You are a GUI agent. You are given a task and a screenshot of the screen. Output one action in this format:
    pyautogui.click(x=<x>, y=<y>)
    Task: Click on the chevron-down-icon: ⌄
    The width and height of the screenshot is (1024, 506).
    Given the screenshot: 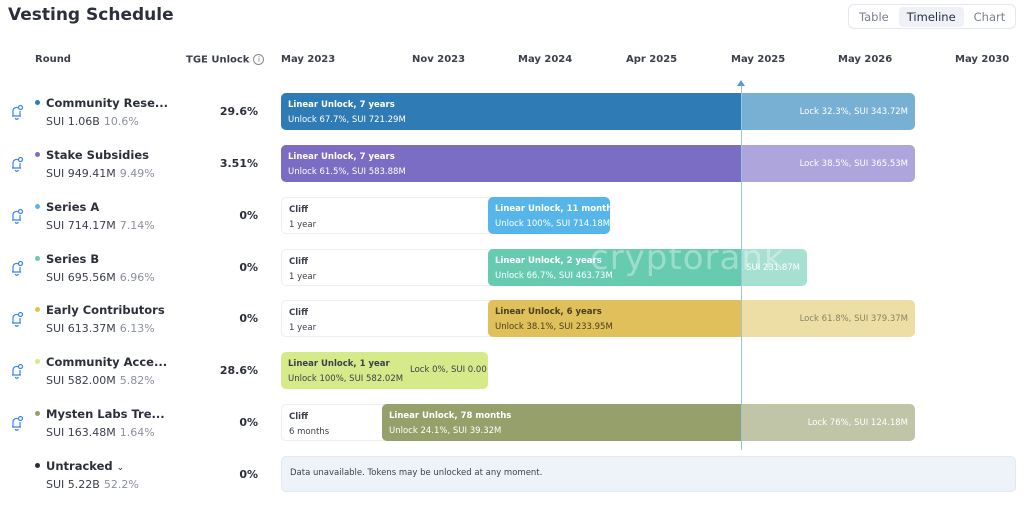 What is the action you would take?
    pyautogui.click(x=120, y=468)
    